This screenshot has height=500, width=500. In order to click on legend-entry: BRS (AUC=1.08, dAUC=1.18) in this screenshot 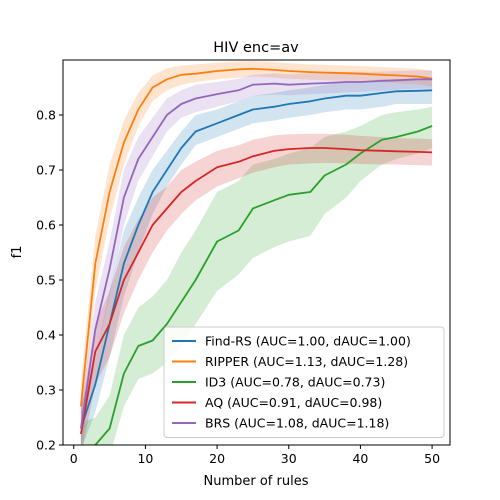, I will do `click(297, 423)`.